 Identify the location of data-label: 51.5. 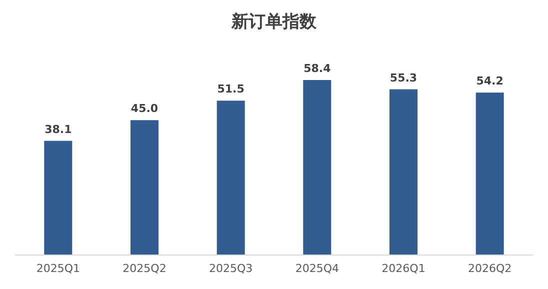
(230, 89).